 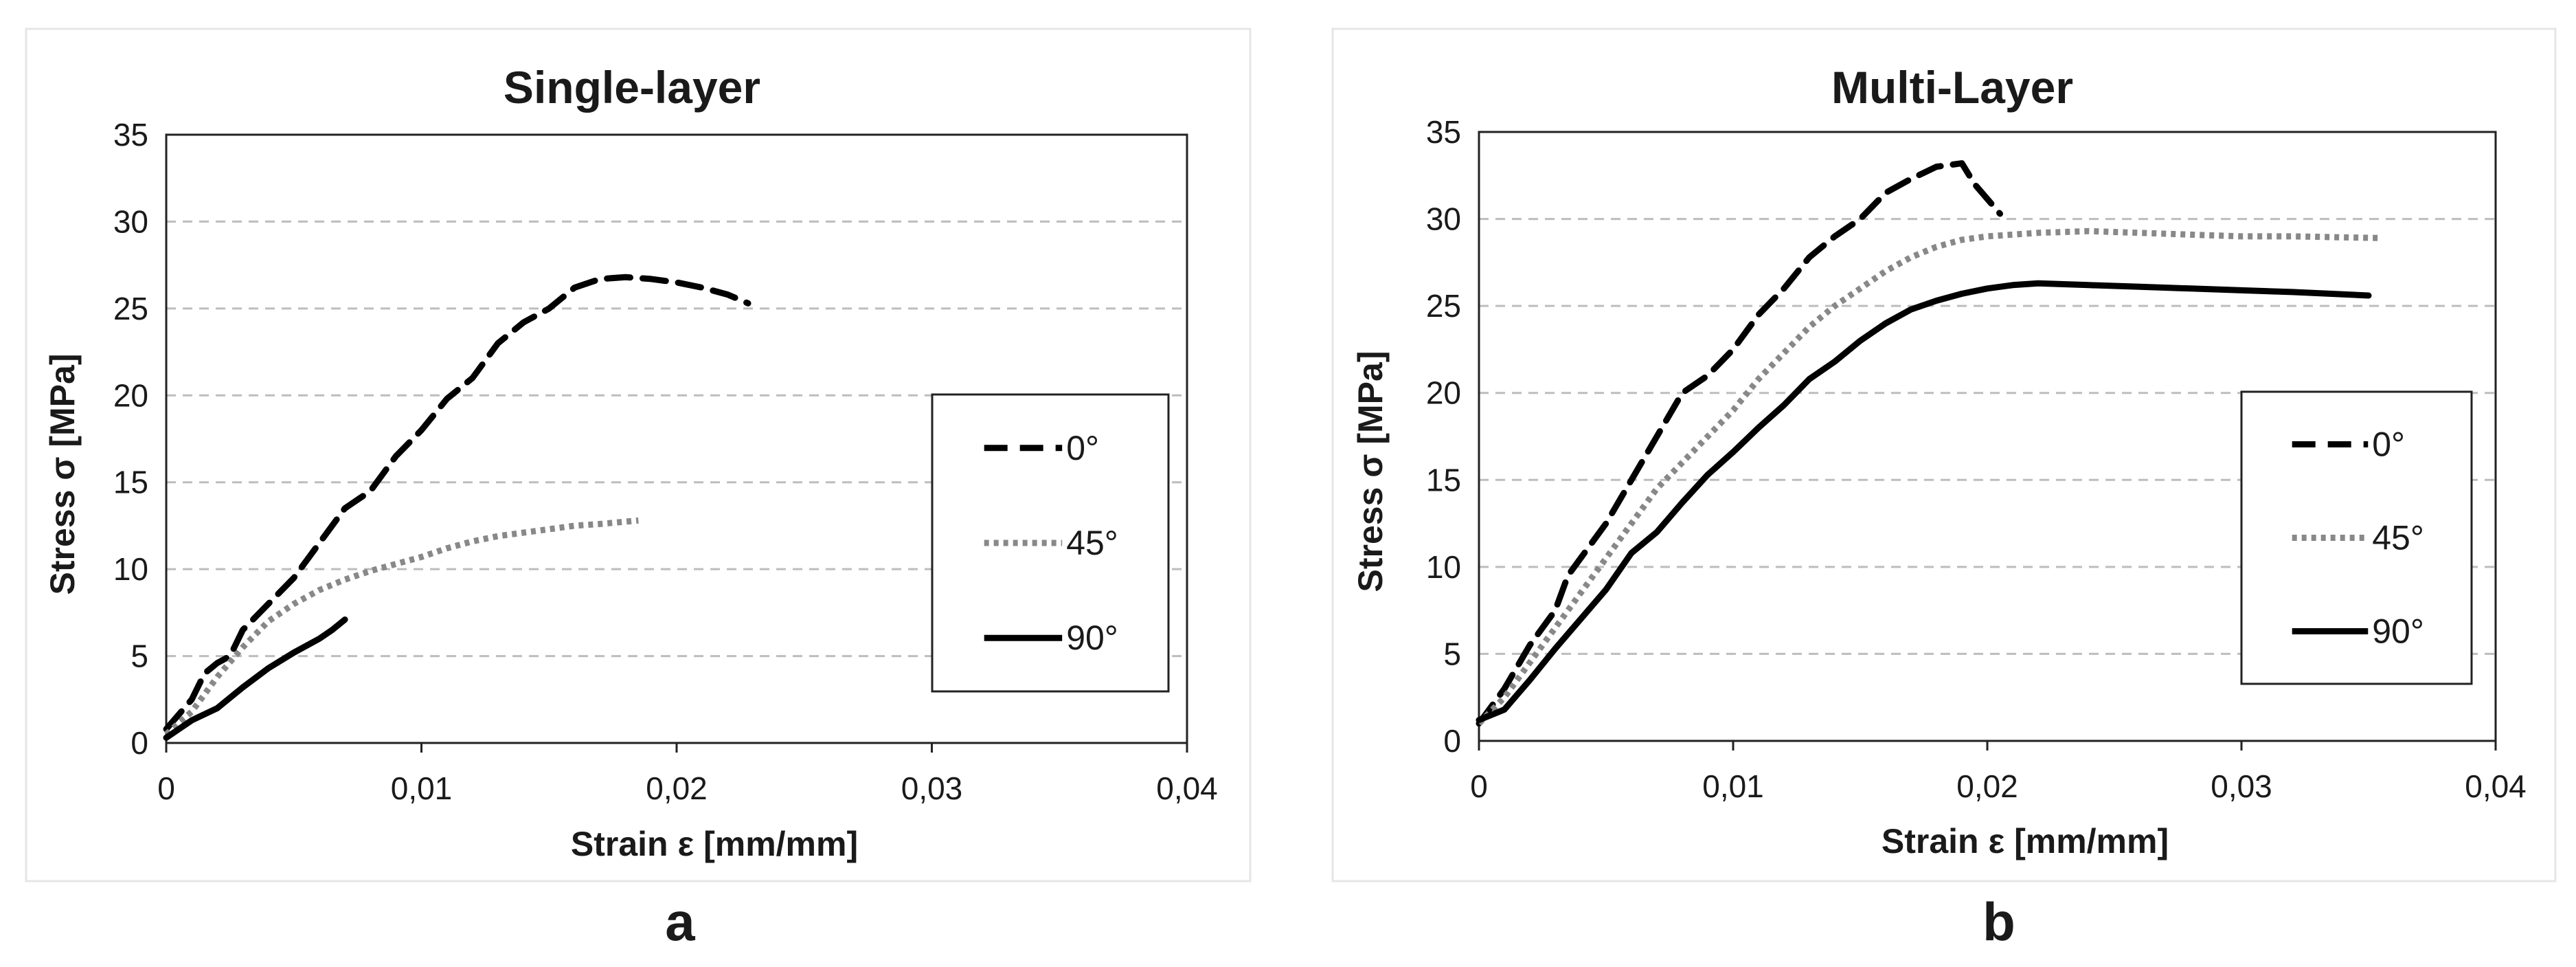 What do you see at coordinates (632, 87) in the screenshot?
I see `chart-a-title: Single-layer` at bounding box center [632, 87].